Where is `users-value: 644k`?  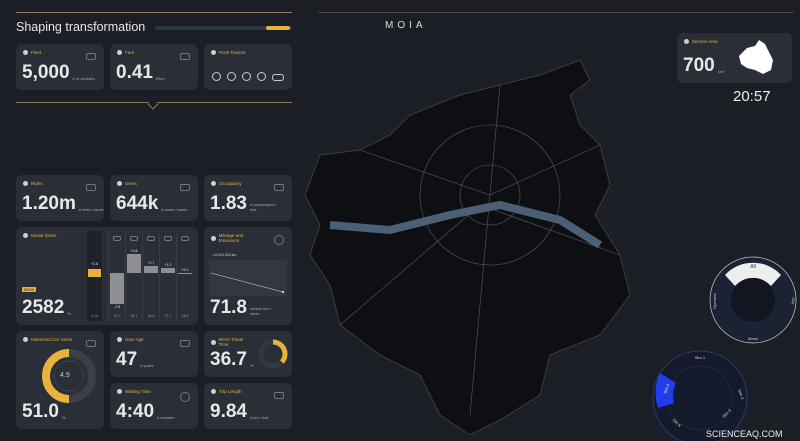 users-value: 644k is located at coordinates (137, 203).